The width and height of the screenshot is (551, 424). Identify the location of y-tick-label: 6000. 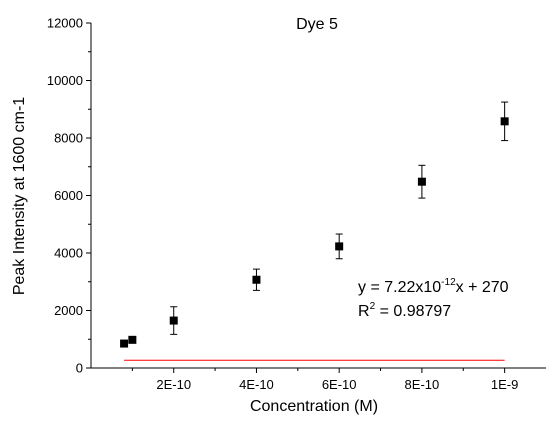
(68, 195).